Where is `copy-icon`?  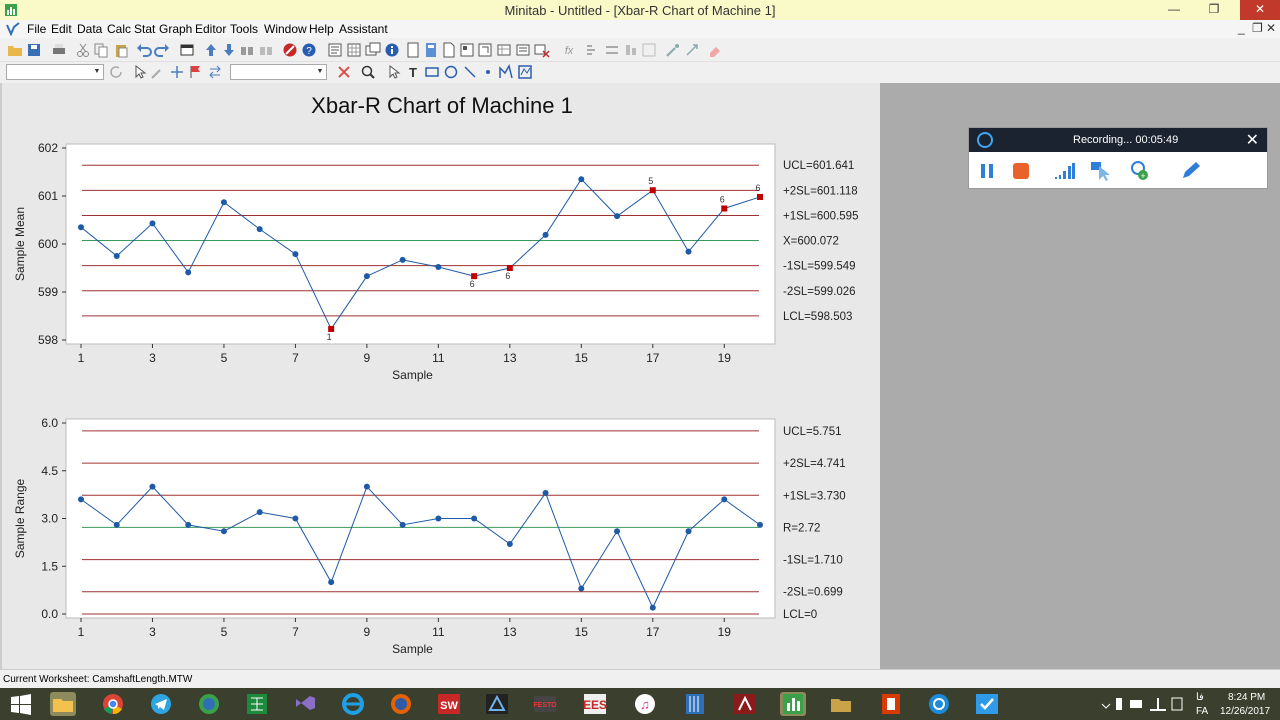
copy-icon is located at coordinates (101, 50).